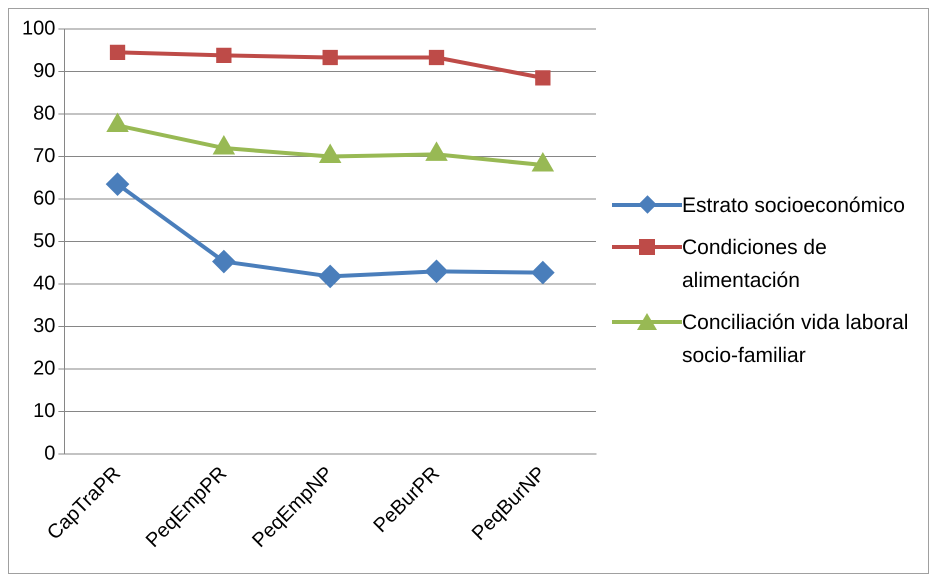 This screenshot has height=580, width=935. What do you see at coordinates (44, 283) in the screenshot?
I see `y-tick-label: 40` at bounding box center [44, 283].